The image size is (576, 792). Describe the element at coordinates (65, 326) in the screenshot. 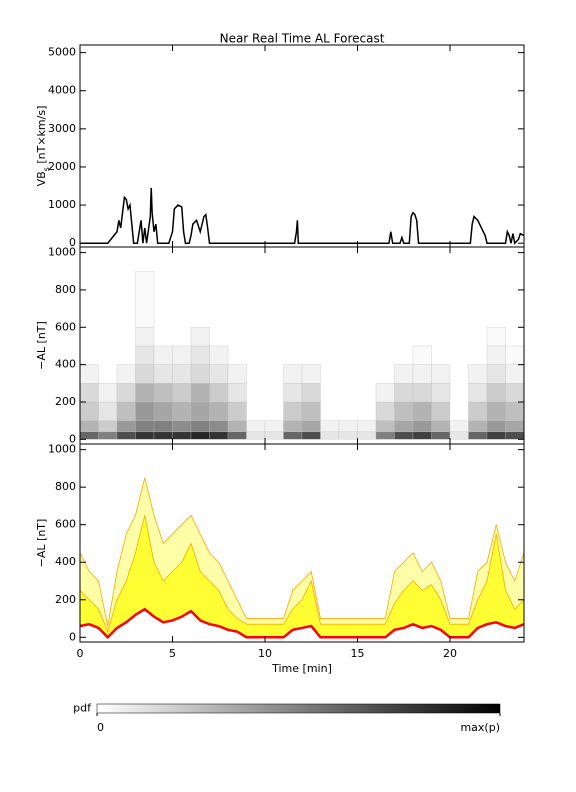

I see `y-tick-label: 600` at that location.